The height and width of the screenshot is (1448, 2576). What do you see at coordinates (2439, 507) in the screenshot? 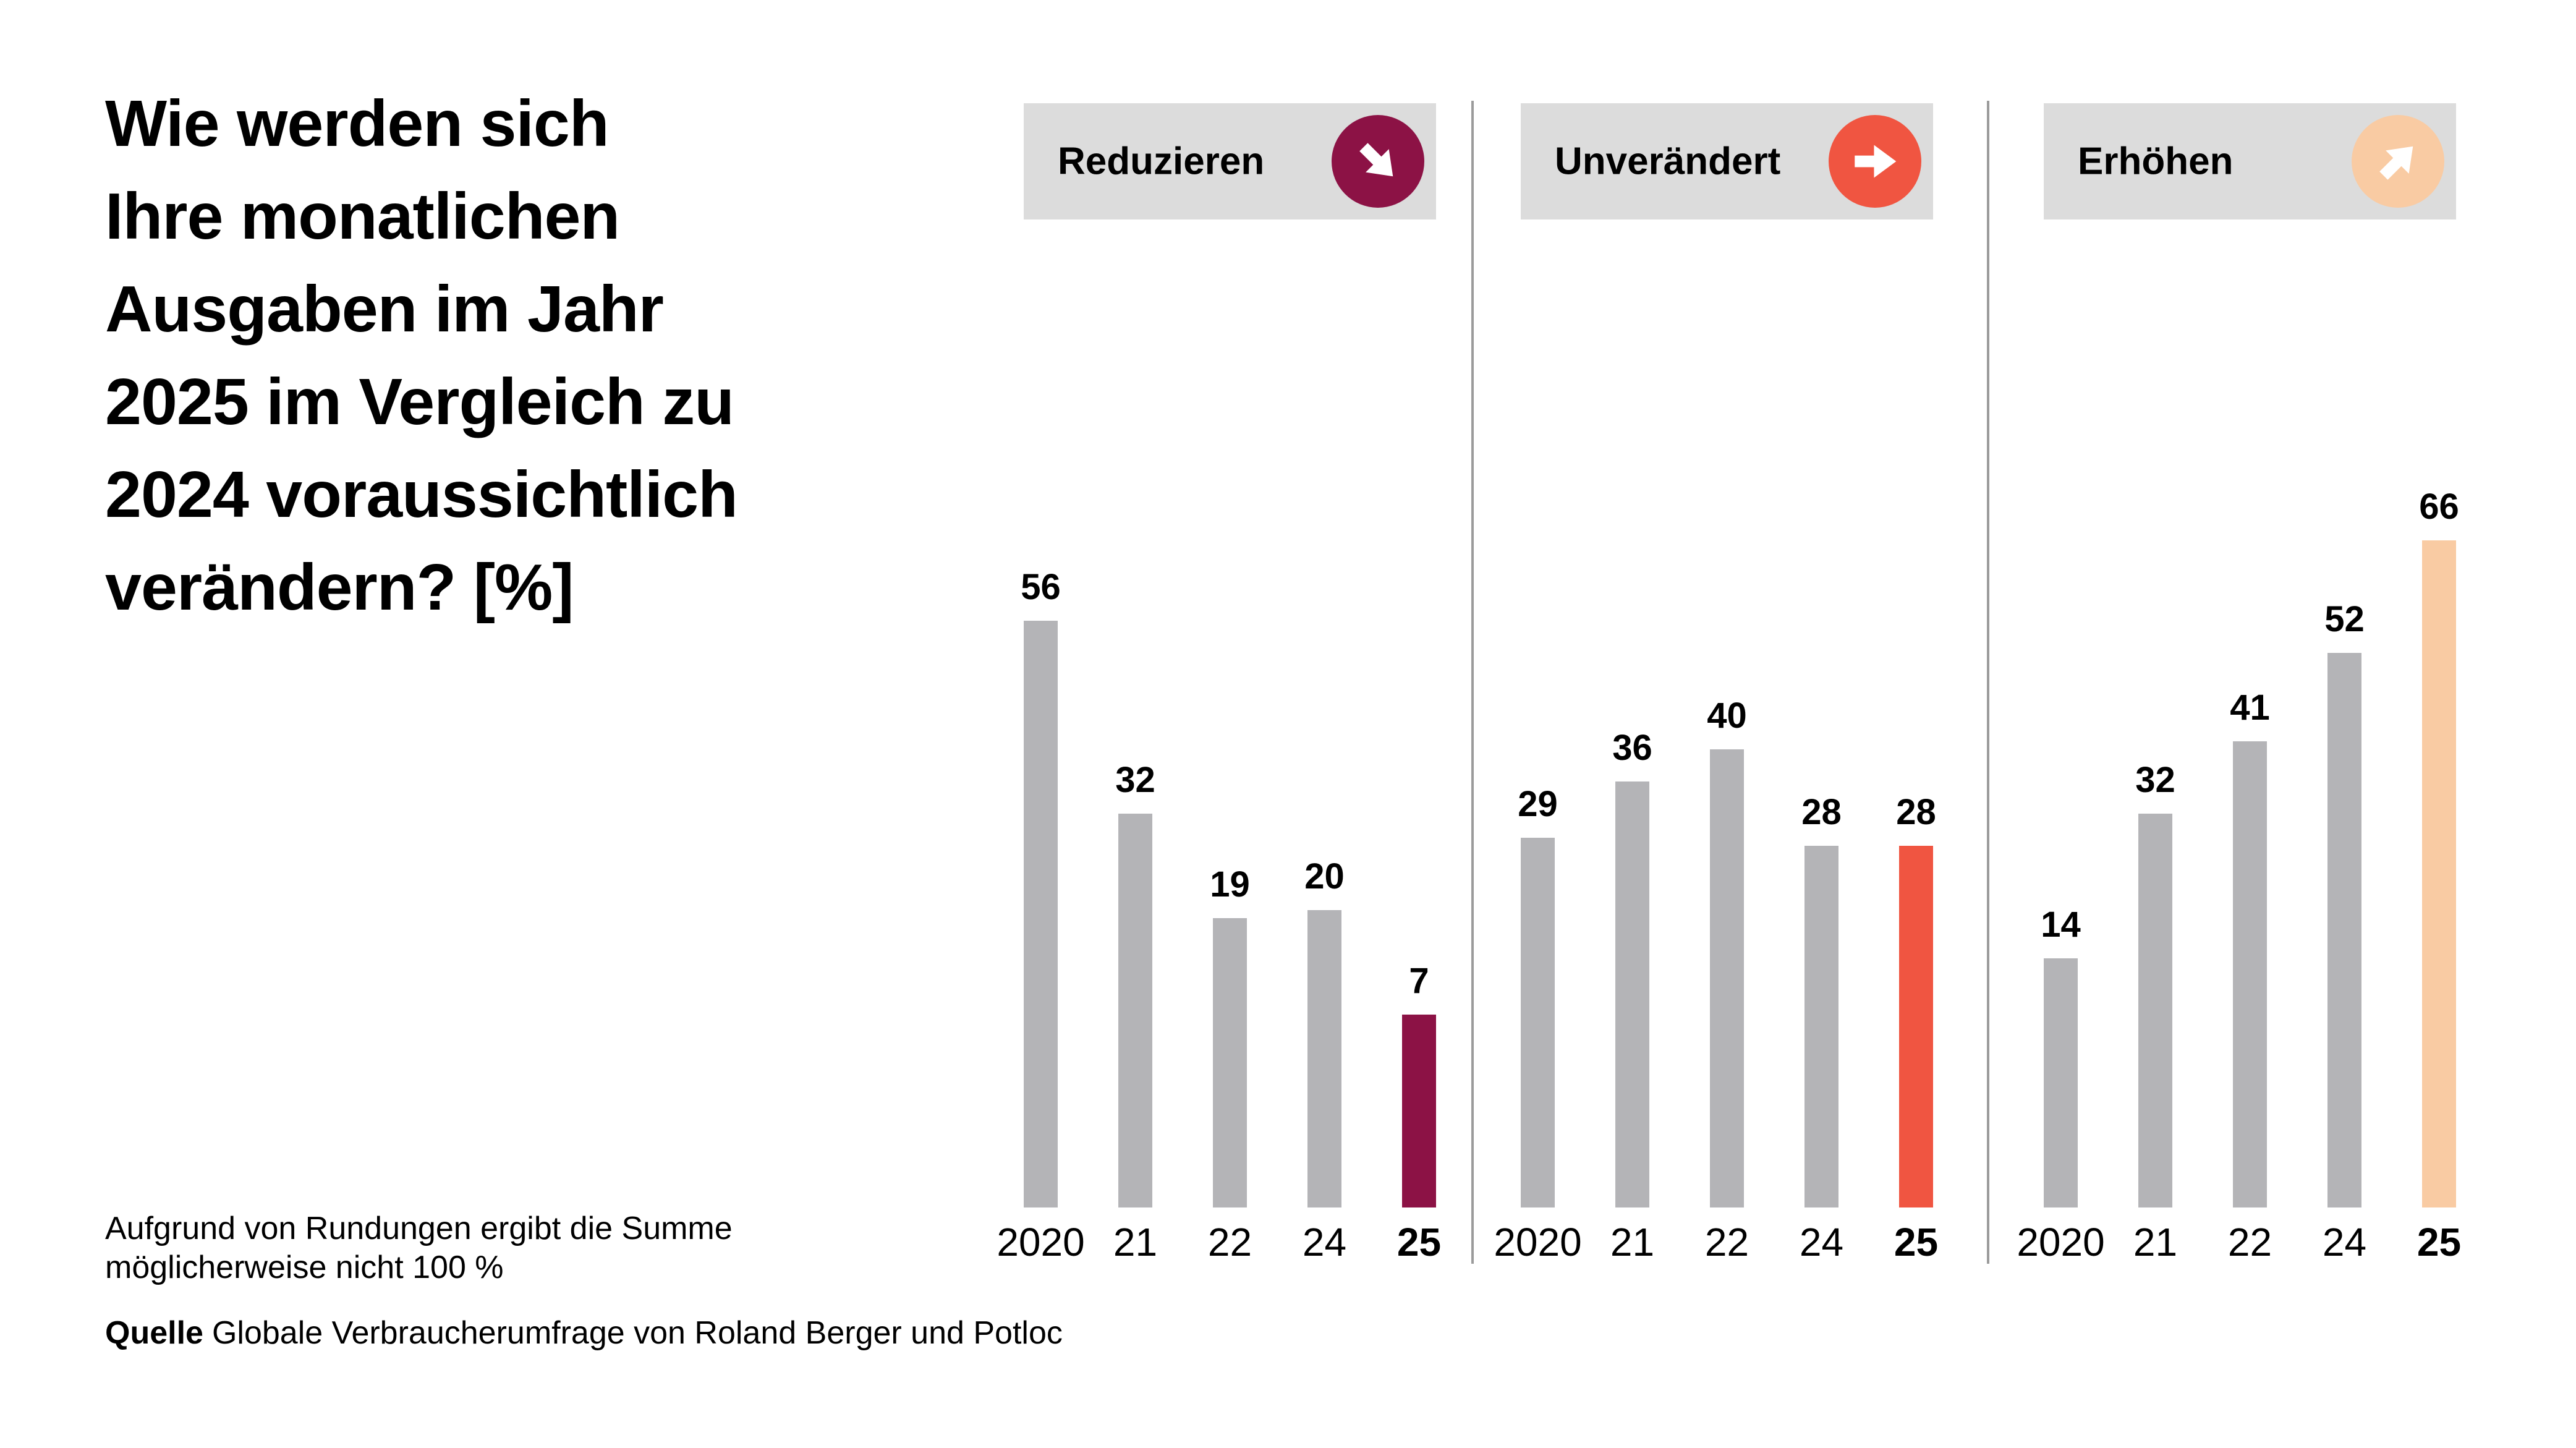
I see `bar-value-label: 66` at bounding box center [2439, 507].